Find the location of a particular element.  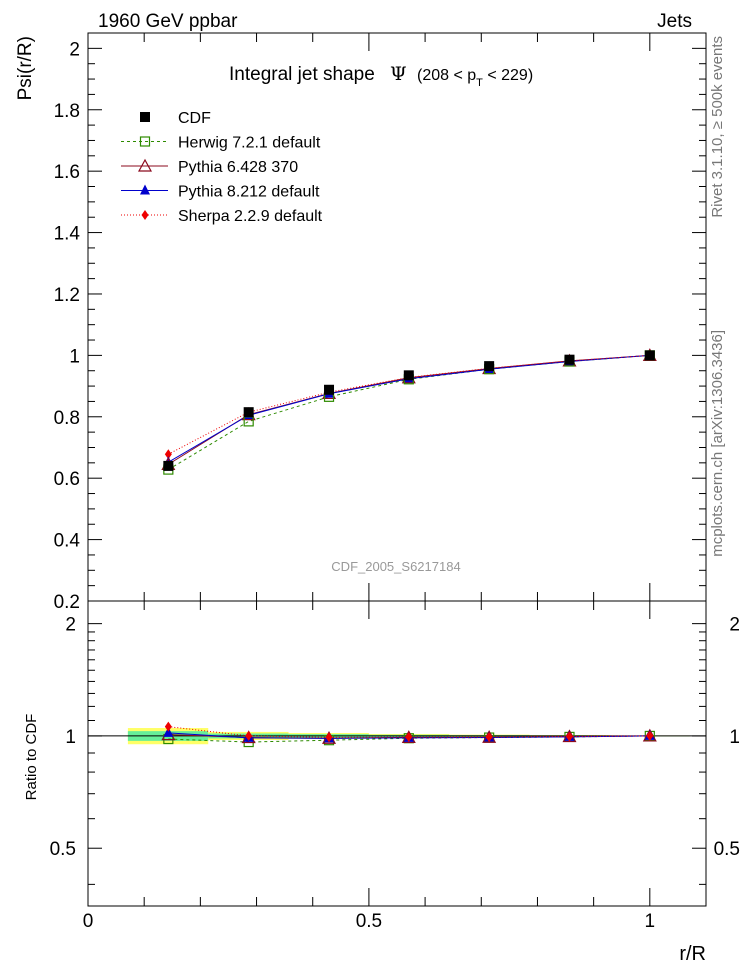

legend-label-pythia6: Pythia 6.428 370 is located at coordinates (238, 167).